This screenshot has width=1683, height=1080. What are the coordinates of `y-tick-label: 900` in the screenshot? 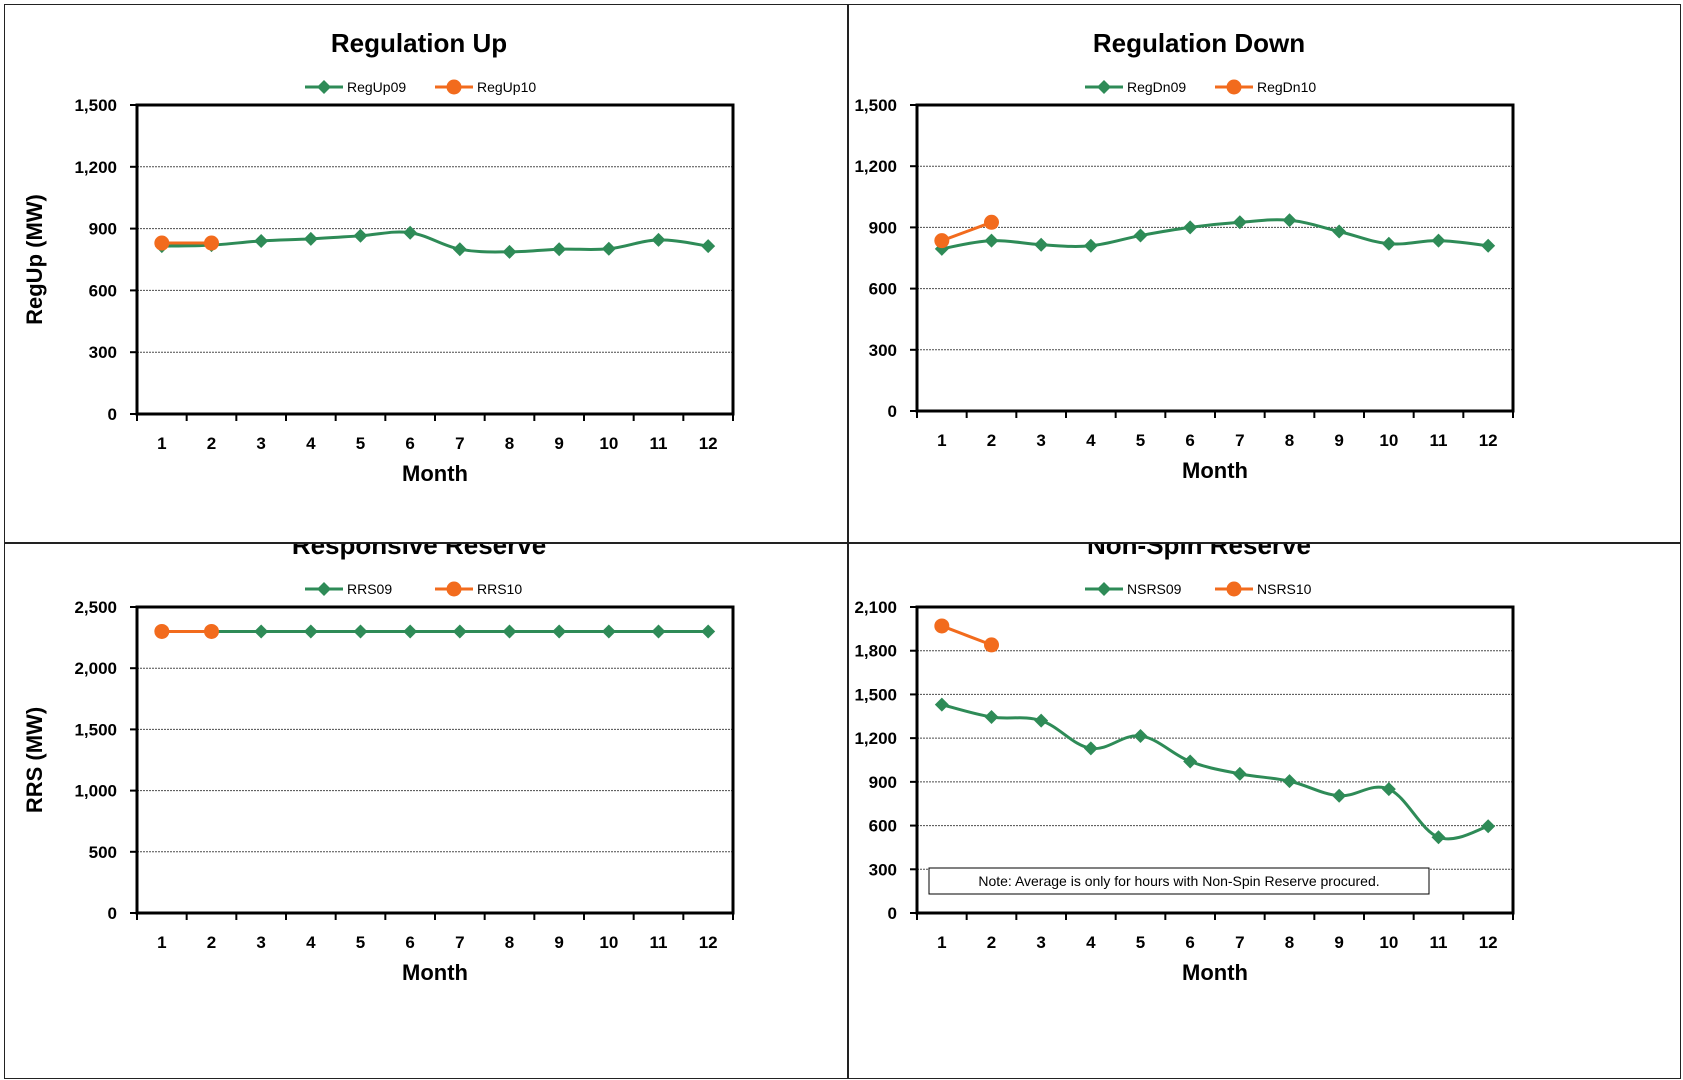 It's located at (103, 229).